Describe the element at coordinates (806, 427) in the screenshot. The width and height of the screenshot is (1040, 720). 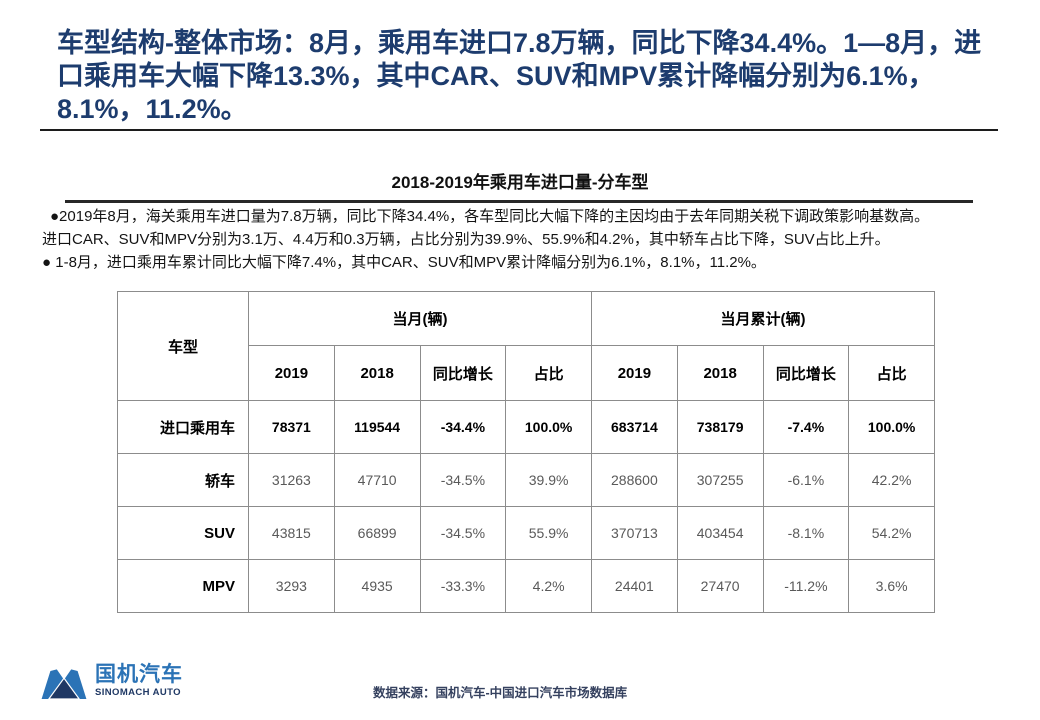
I see `table-cell: -7.4%` at that location.